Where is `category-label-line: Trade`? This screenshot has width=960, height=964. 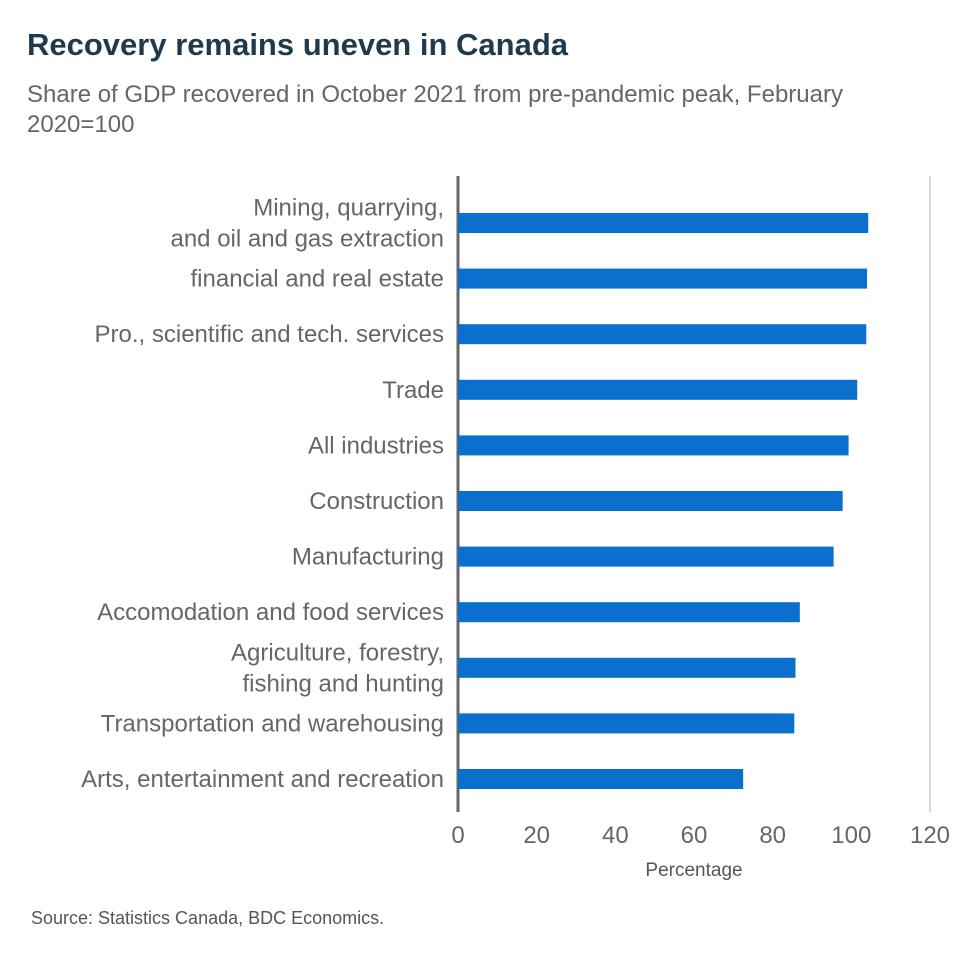 category-label-line: Trade is located at coordinates (413, 390).